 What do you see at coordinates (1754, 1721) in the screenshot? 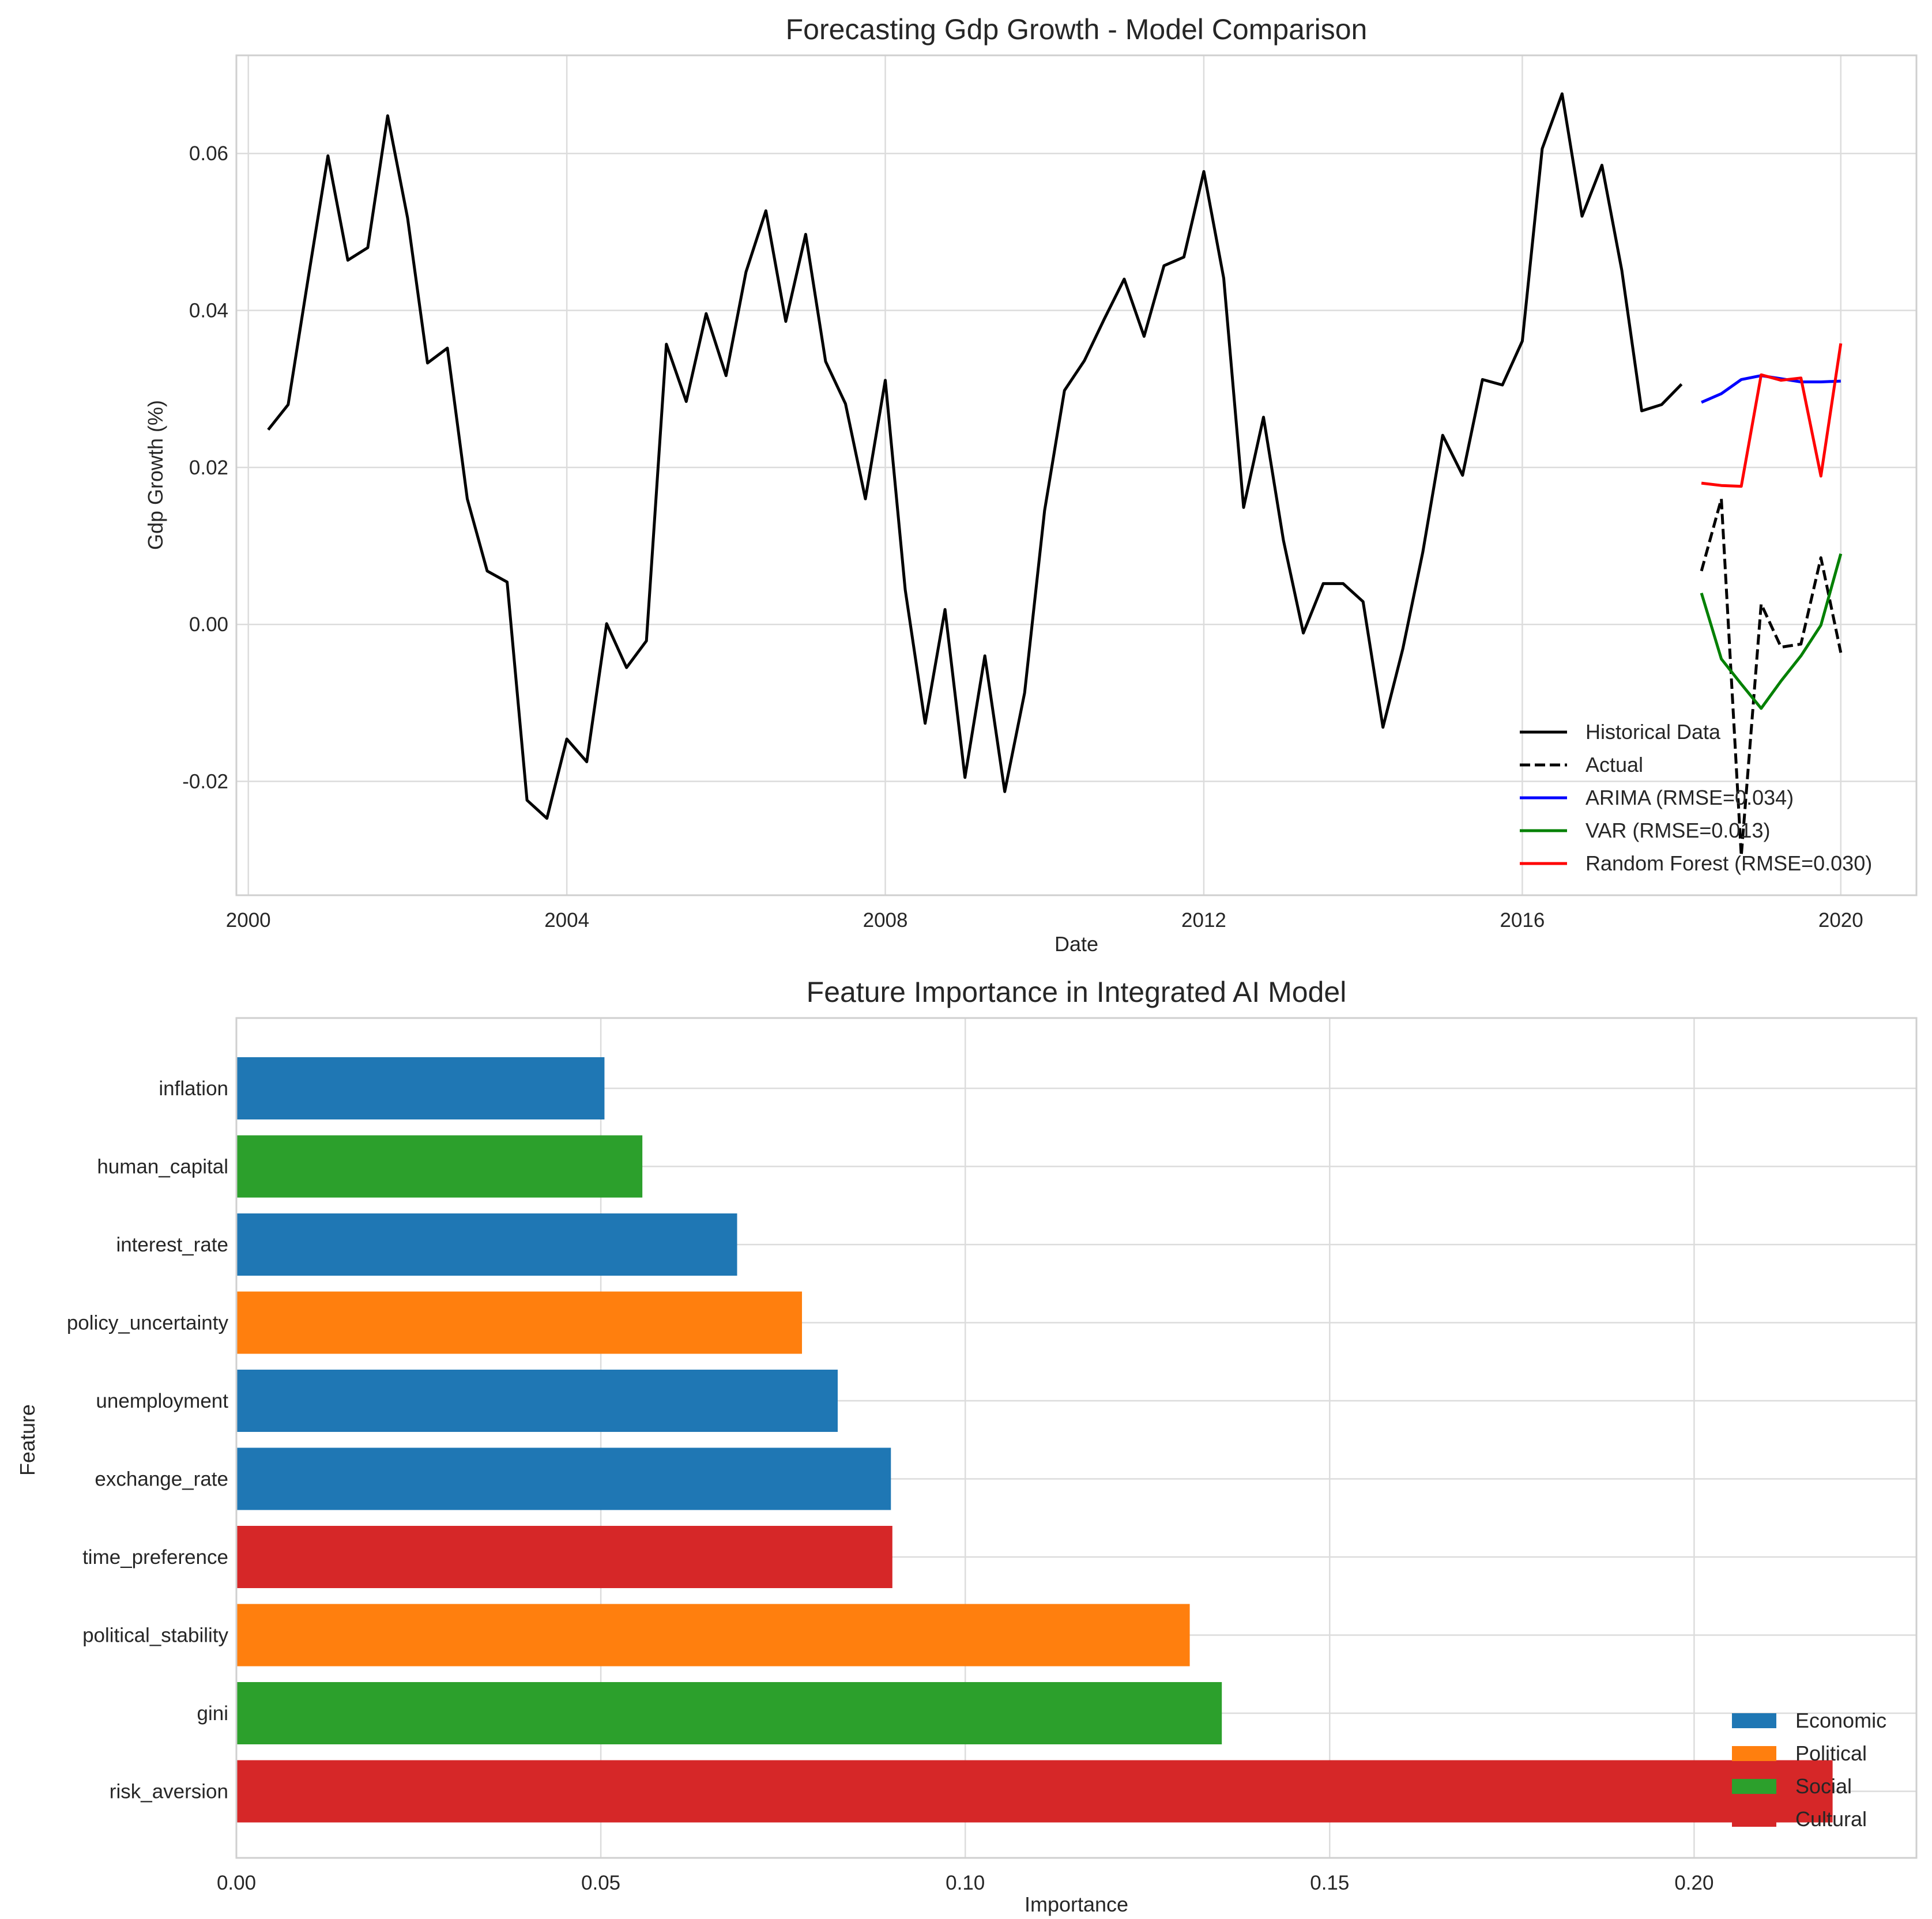
I see `legend-swatch-economic` at bounding box center [1754, 1721].